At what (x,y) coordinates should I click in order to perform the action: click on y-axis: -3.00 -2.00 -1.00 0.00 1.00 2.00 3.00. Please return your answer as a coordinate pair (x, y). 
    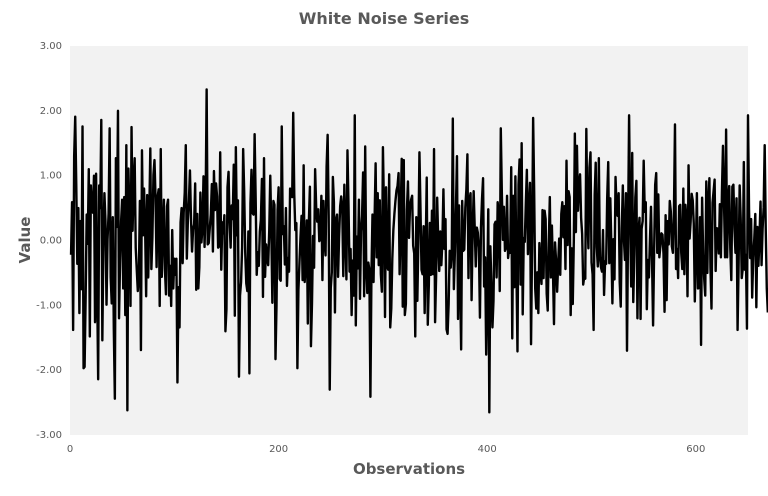
    Looking at the image, I should click on (49, 241).